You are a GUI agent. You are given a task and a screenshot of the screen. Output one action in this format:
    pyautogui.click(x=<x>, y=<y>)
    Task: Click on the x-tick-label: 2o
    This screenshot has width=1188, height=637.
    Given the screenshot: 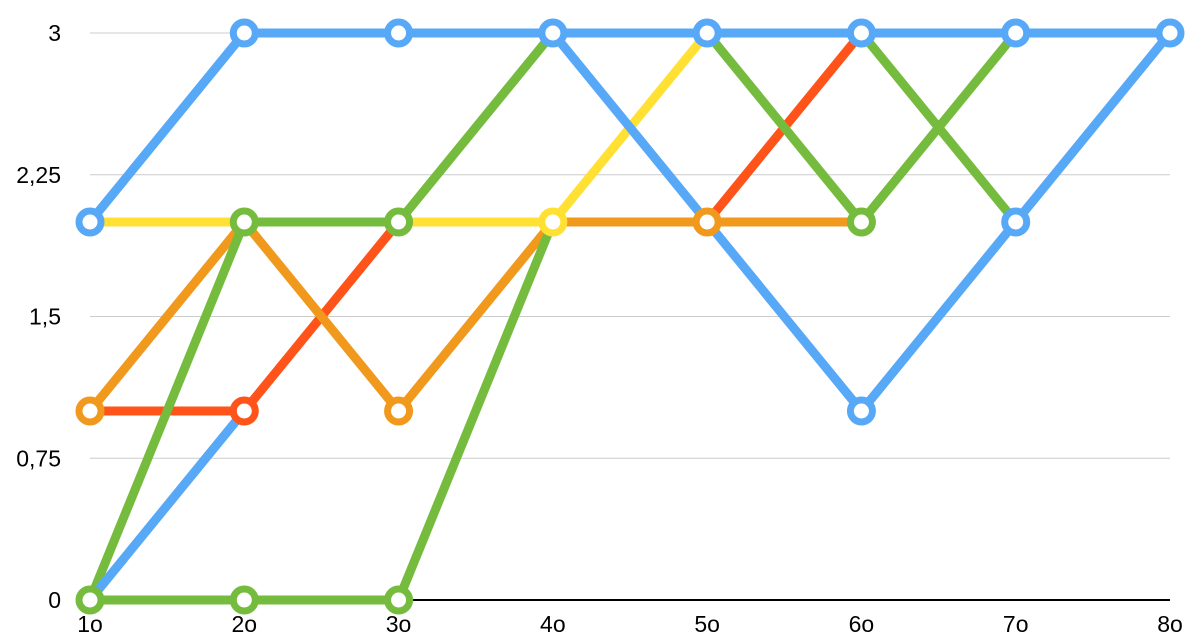 What is the action you would take?
    pyautogui.click(x=244, y=624)
    